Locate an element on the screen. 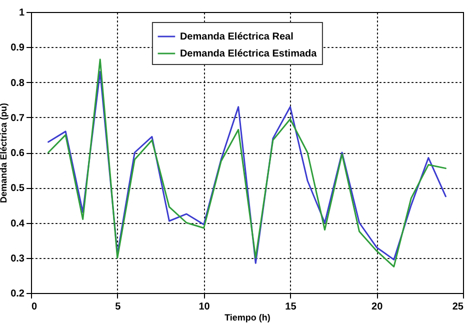  y-tick-label: 0.3 is located at coordinates (17, 258).